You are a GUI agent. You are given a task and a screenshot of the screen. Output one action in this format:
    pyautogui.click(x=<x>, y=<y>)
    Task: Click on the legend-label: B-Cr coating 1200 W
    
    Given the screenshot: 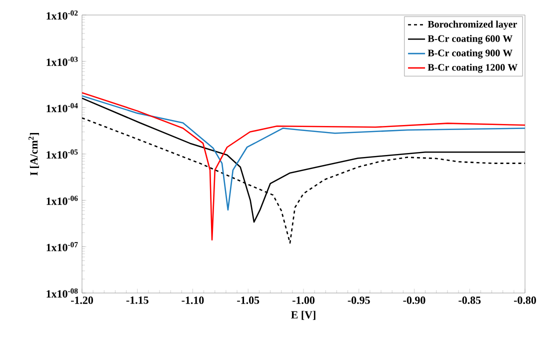 What is the action you would take?
    pyautogui.click(x=473, y=68)
    